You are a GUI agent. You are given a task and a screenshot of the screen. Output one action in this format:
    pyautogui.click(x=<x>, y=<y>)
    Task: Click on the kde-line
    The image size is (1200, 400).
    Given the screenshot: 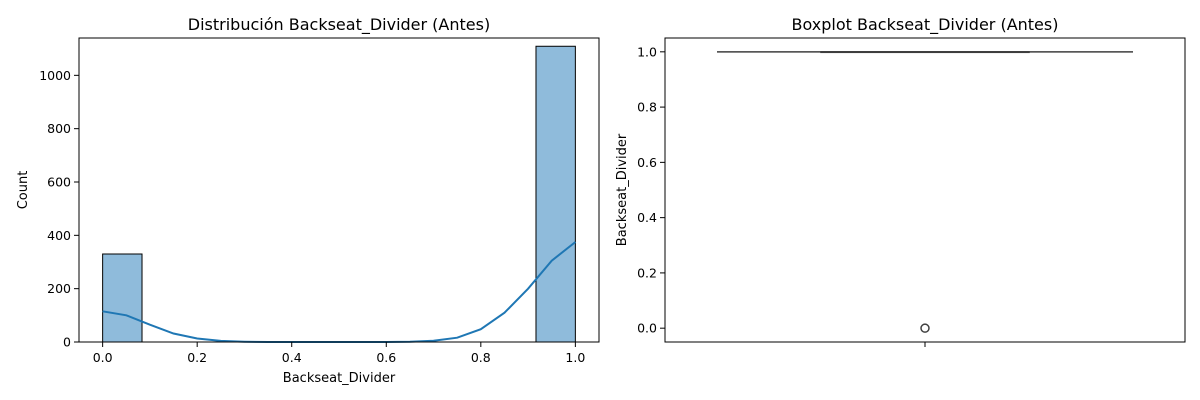 What is the action you would take?
    pyautogui.click(x=339, y=292)
    